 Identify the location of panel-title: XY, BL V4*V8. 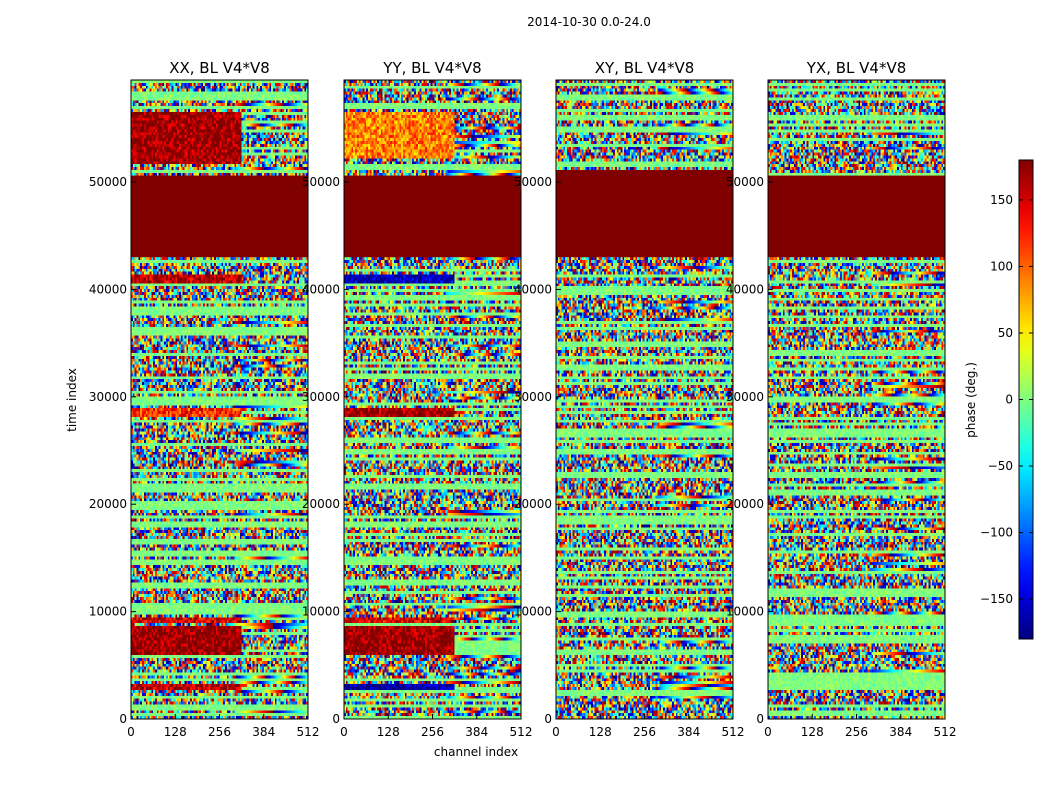
(645, 68).